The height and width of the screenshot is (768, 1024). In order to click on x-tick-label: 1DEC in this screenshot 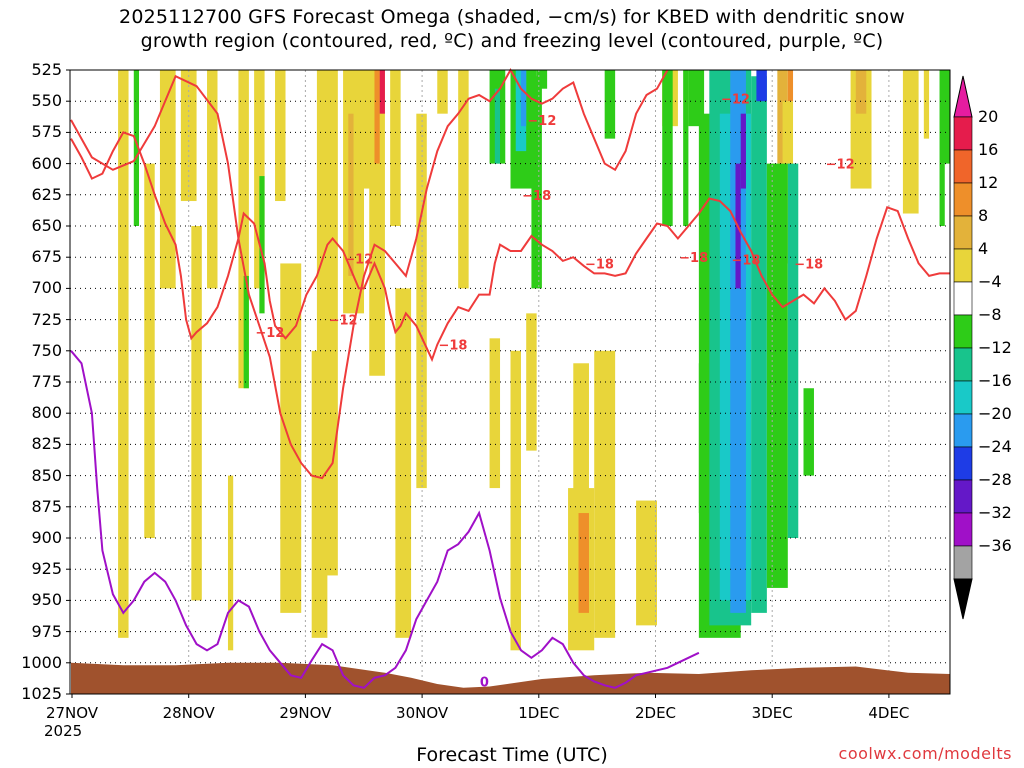, I will do `click(539, 713)`.